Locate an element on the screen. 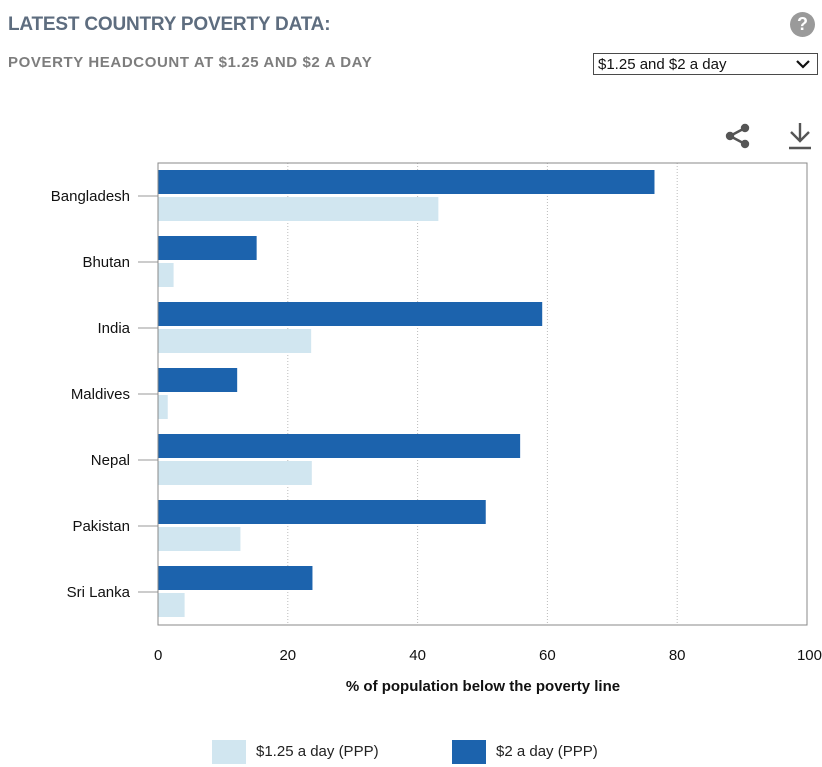 The width and height of the screenshot is (822, 767). x-tick-label: 60 is located at coordinates (547, 655).